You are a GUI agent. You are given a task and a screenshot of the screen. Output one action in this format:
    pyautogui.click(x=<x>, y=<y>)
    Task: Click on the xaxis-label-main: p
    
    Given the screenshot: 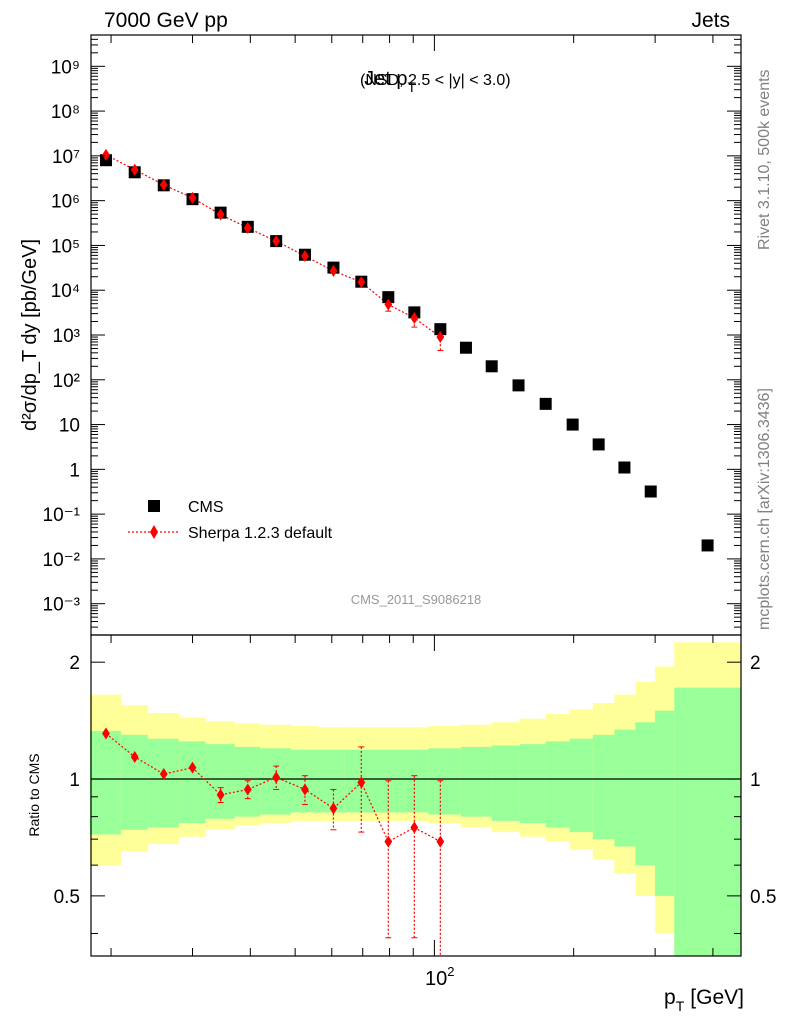 What is the action you would take?
    pyautogui.click(x=670, y=997)
    